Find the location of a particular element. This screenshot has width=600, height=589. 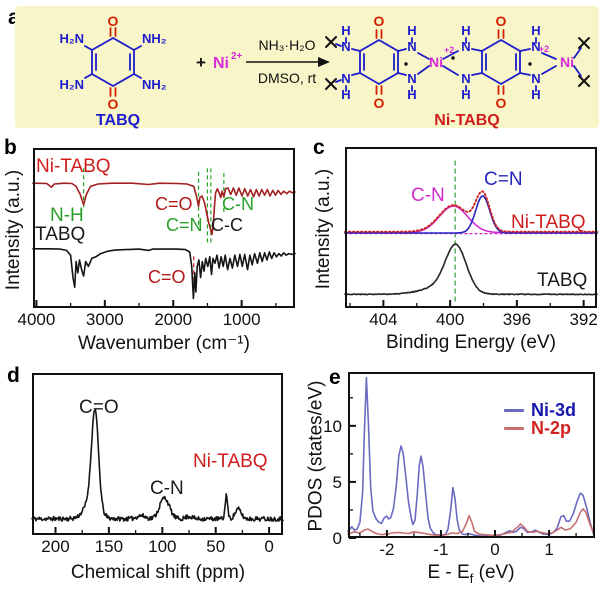

panel-label-b: b is located at coordinates (10, 147).